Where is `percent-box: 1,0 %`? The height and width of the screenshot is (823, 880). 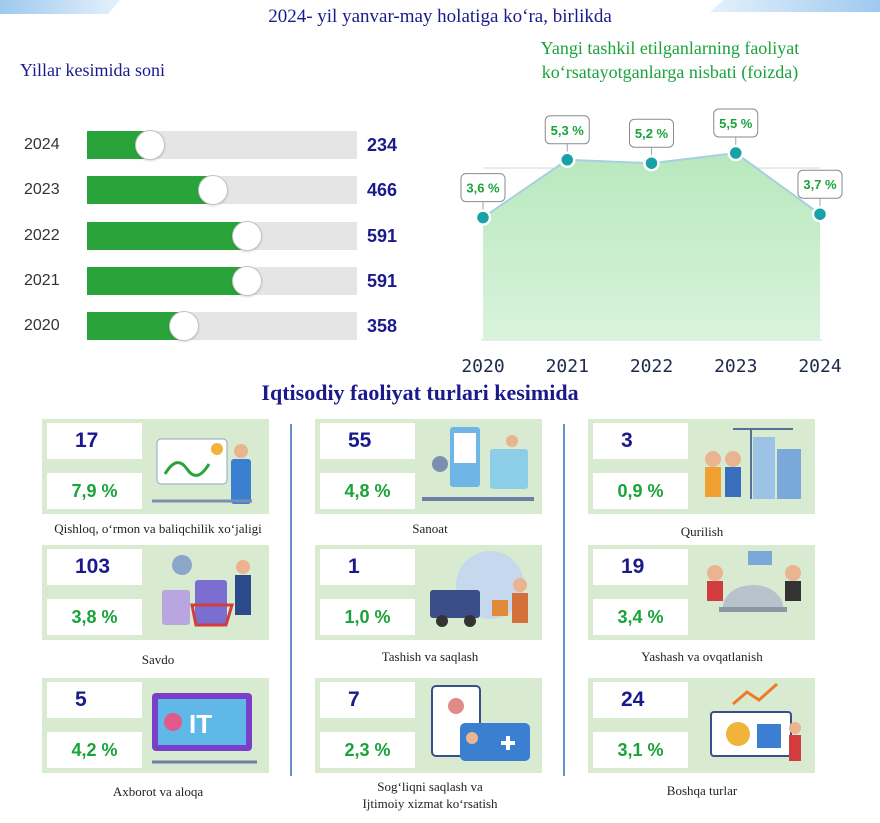 percent-box: 1,0 % is located at coordinates (367, 617).